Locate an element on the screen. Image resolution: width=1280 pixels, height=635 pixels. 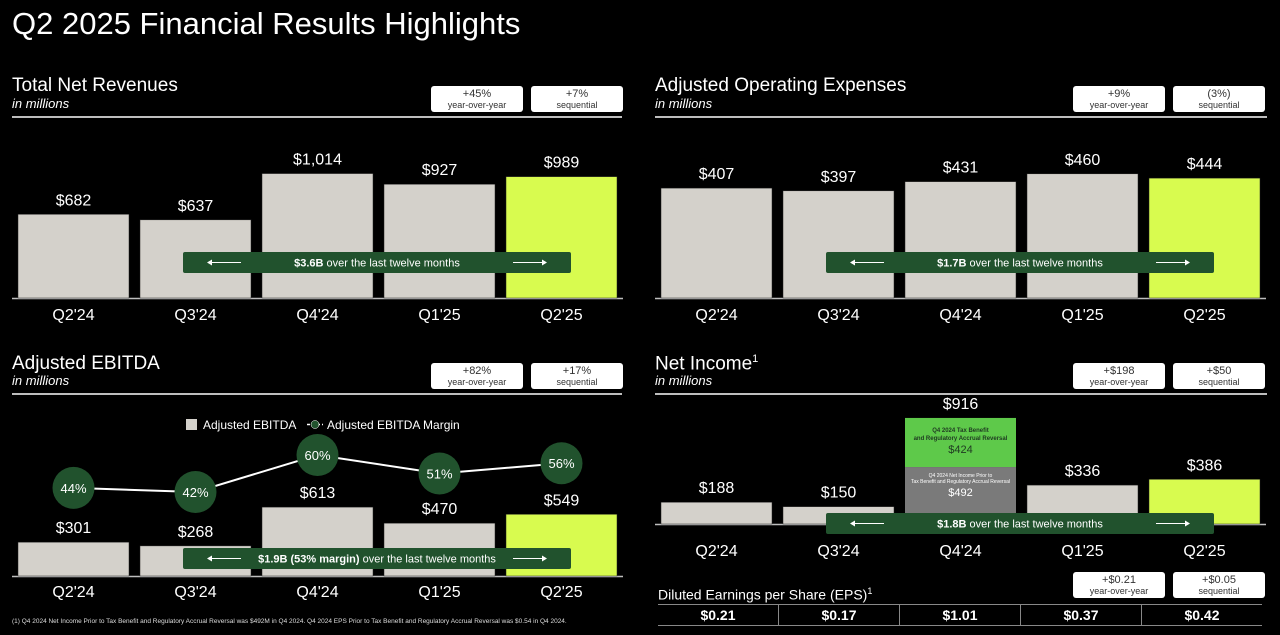
opex-category-label: Q3'24 is located at coordinates (838, 315).